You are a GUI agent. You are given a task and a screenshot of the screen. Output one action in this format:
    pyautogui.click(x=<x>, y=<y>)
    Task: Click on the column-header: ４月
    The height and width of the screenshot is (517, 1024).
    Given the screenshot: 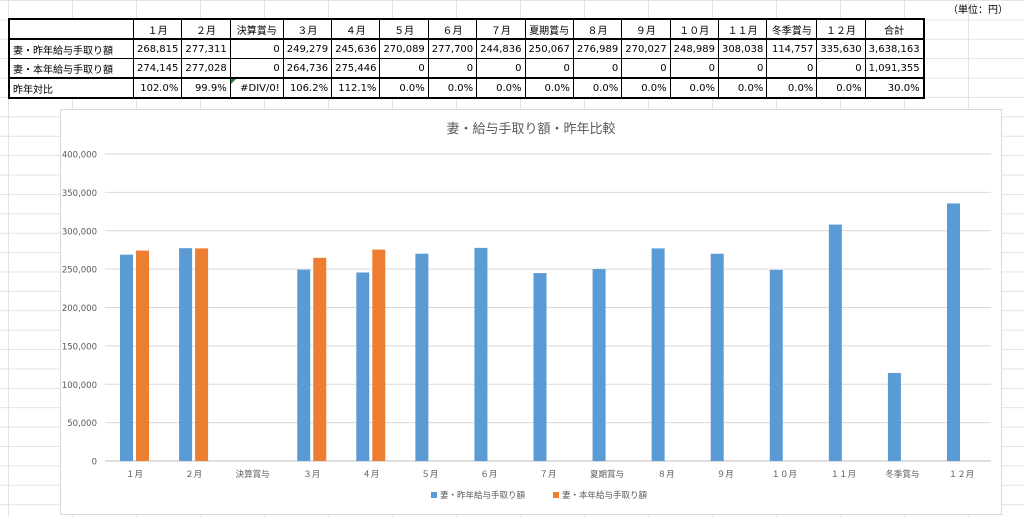 What is the action you would take?
    pyautogui.click(x=356, y=29)
    